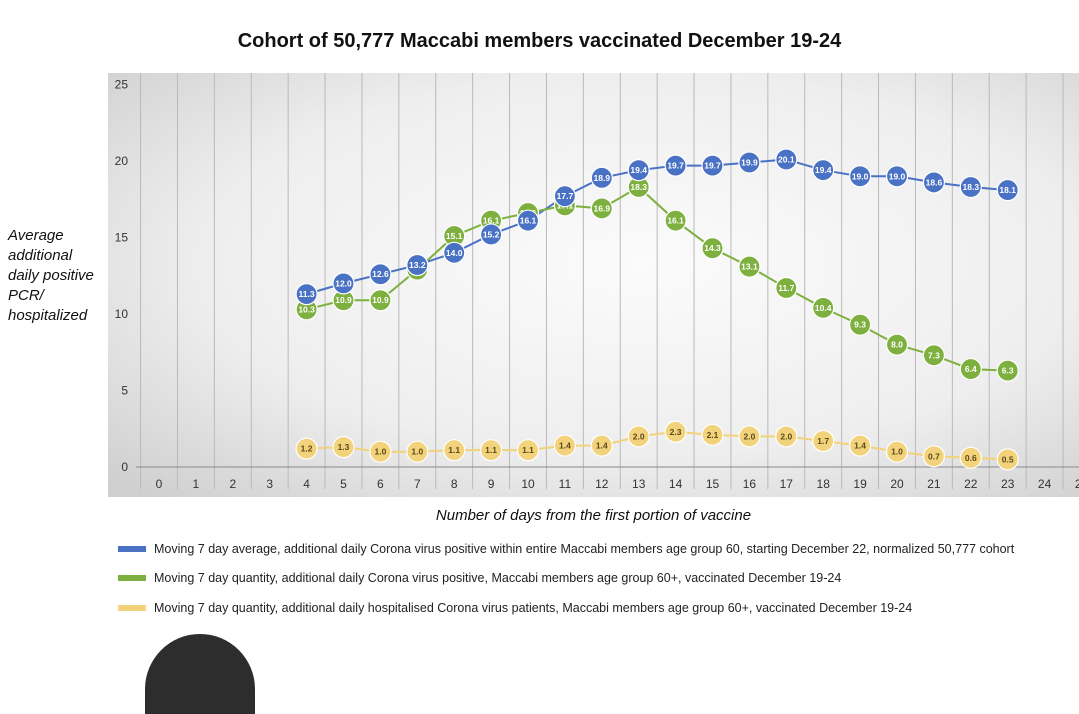 This screenshot has width=1079, height=714. Describe the element at coordinates (713, 484) in the screenshot. I see `x-tick-label: 15` at that location.